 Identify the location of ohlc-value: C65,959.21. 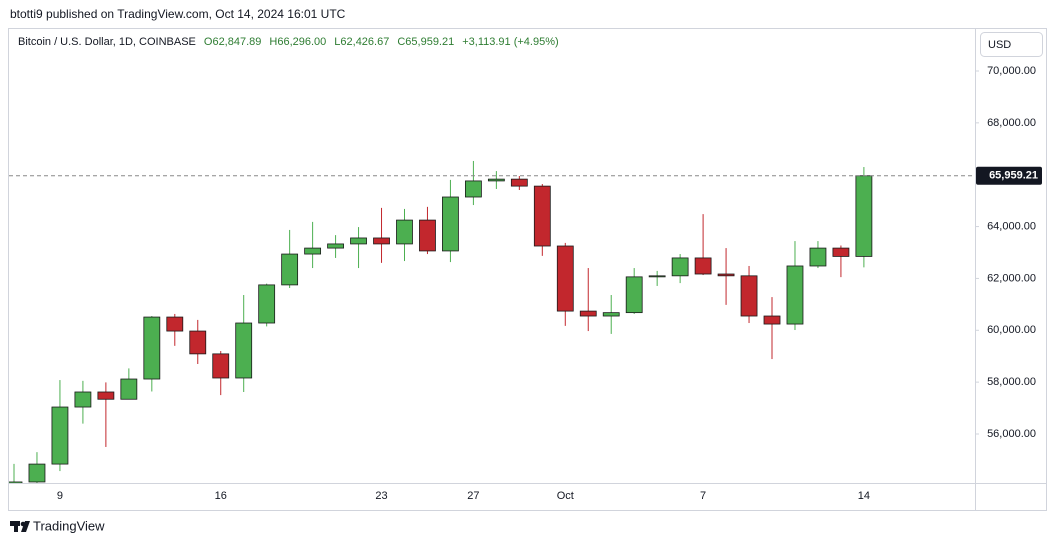
(425, 42).